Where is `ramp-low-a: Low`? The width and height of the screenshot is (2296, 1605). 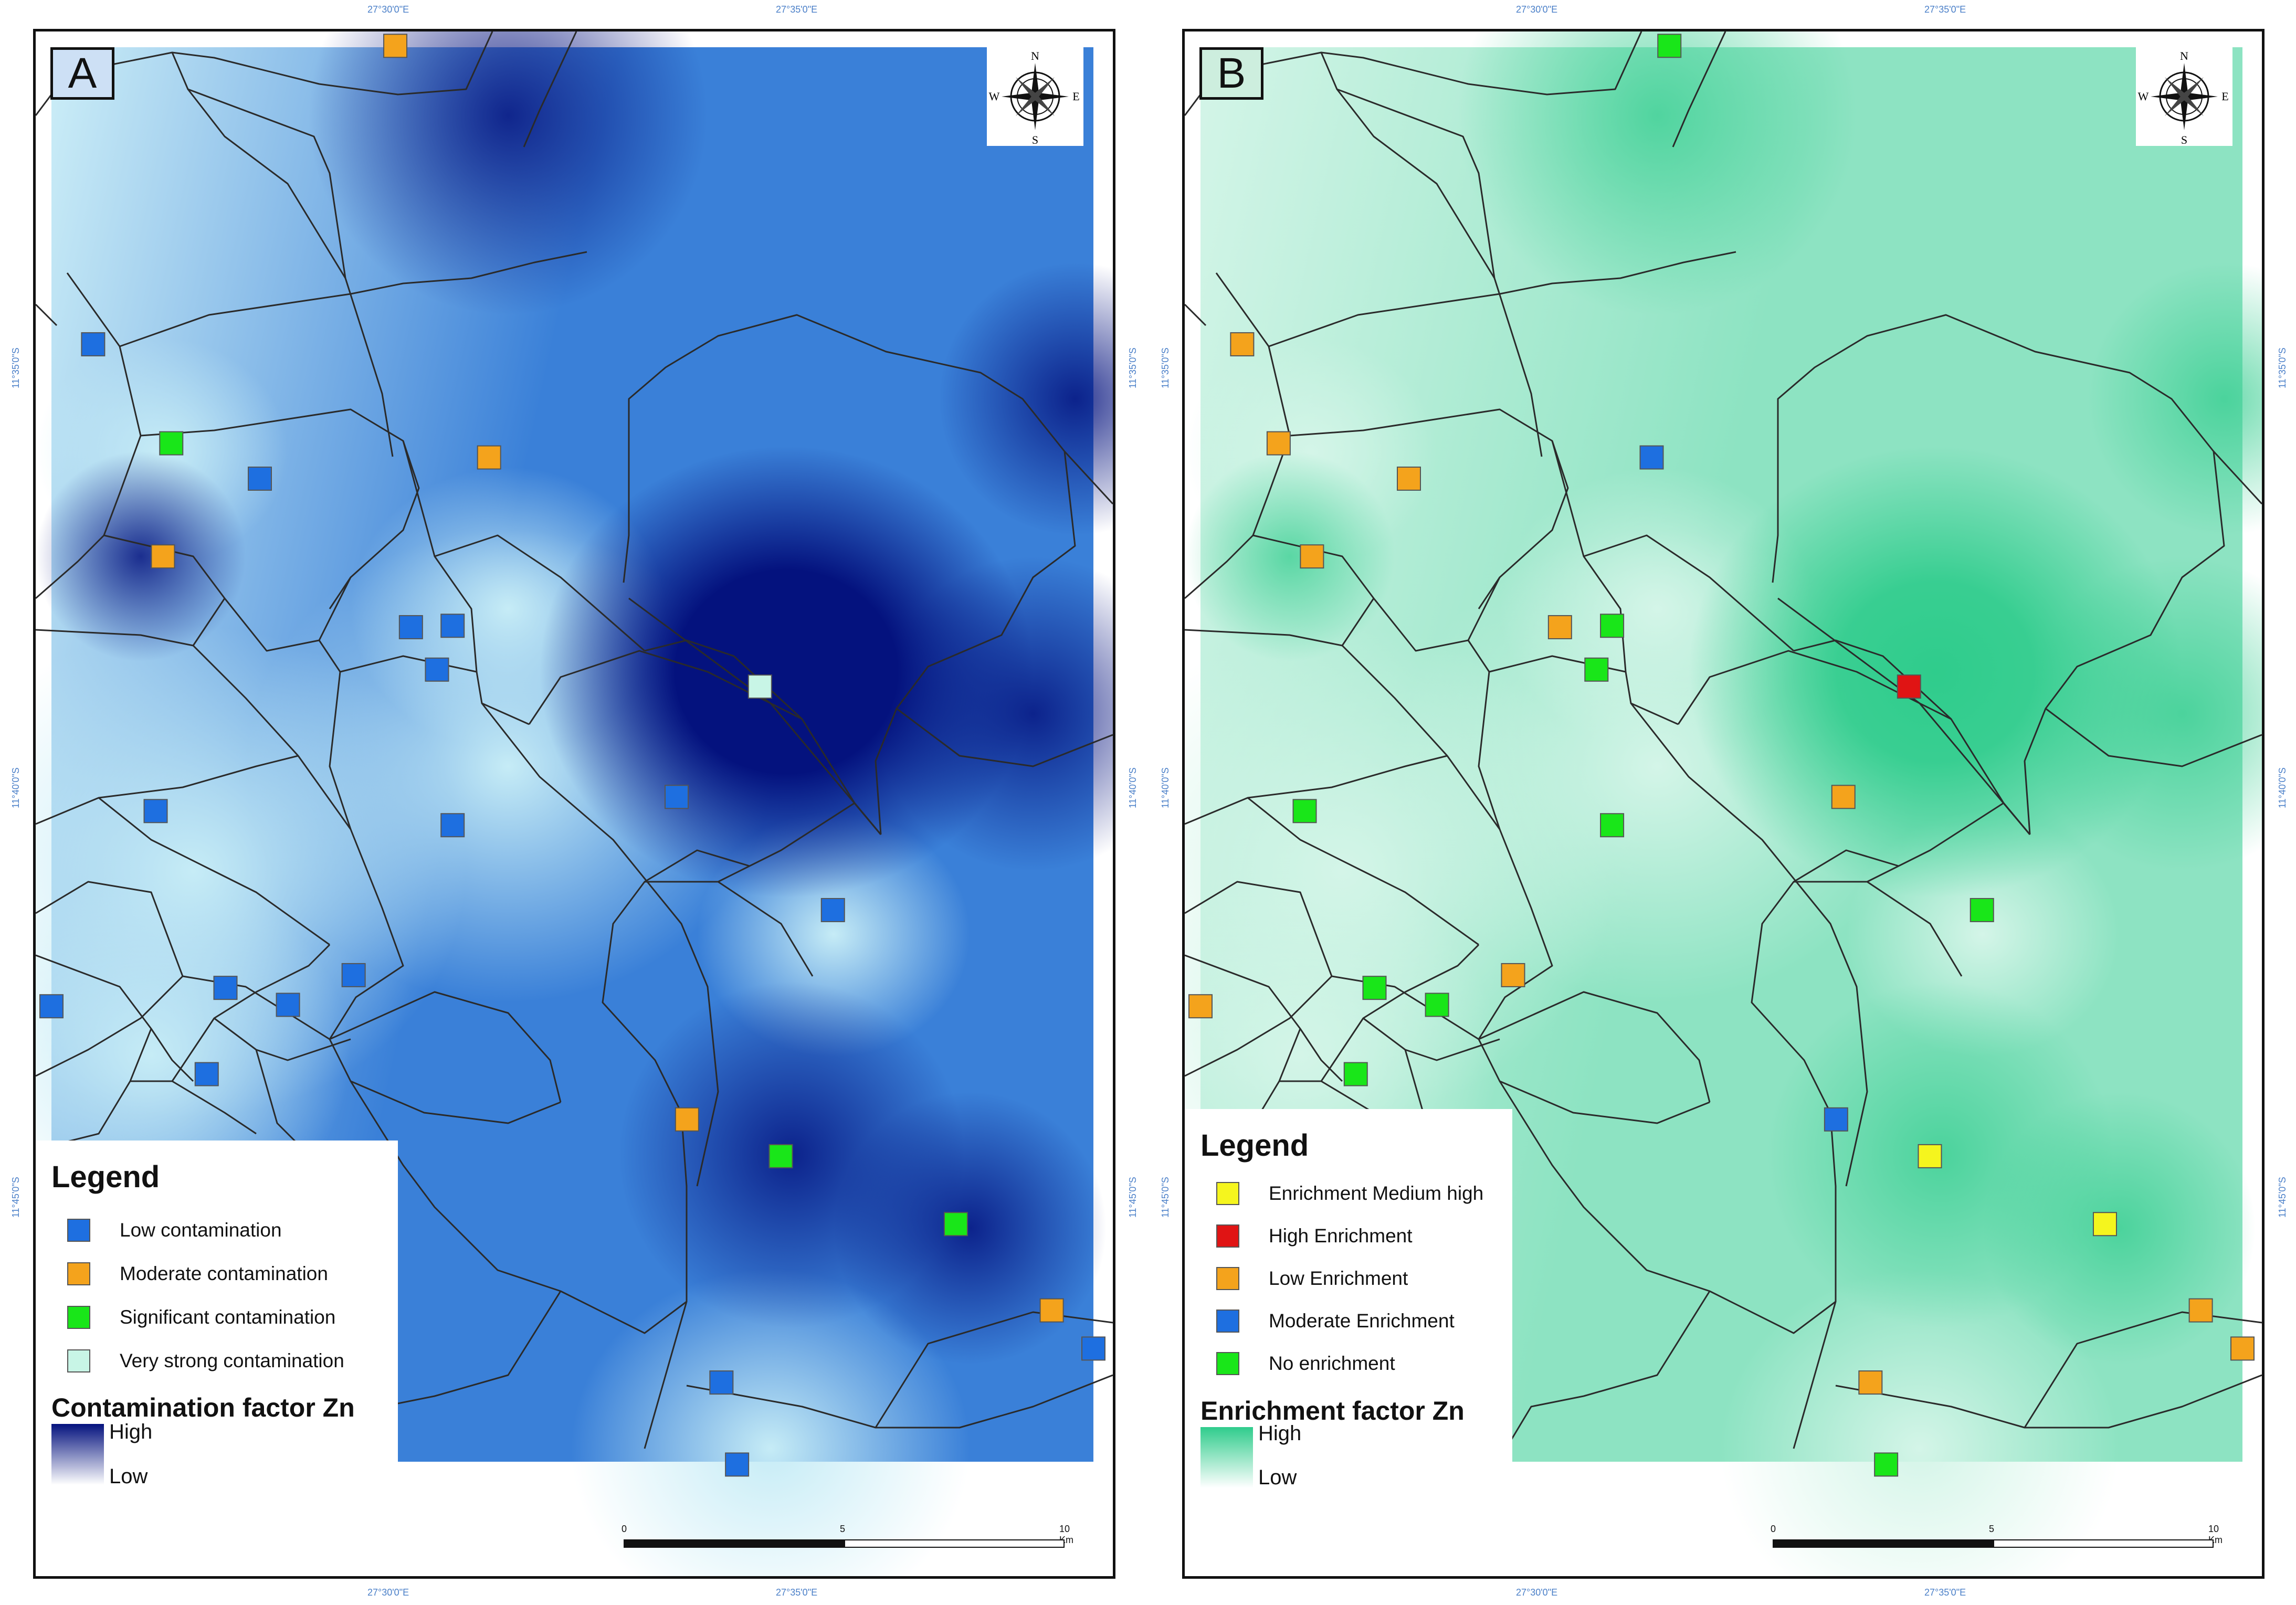 ramp-low-a: Low is located at coordinates (128, 1476).